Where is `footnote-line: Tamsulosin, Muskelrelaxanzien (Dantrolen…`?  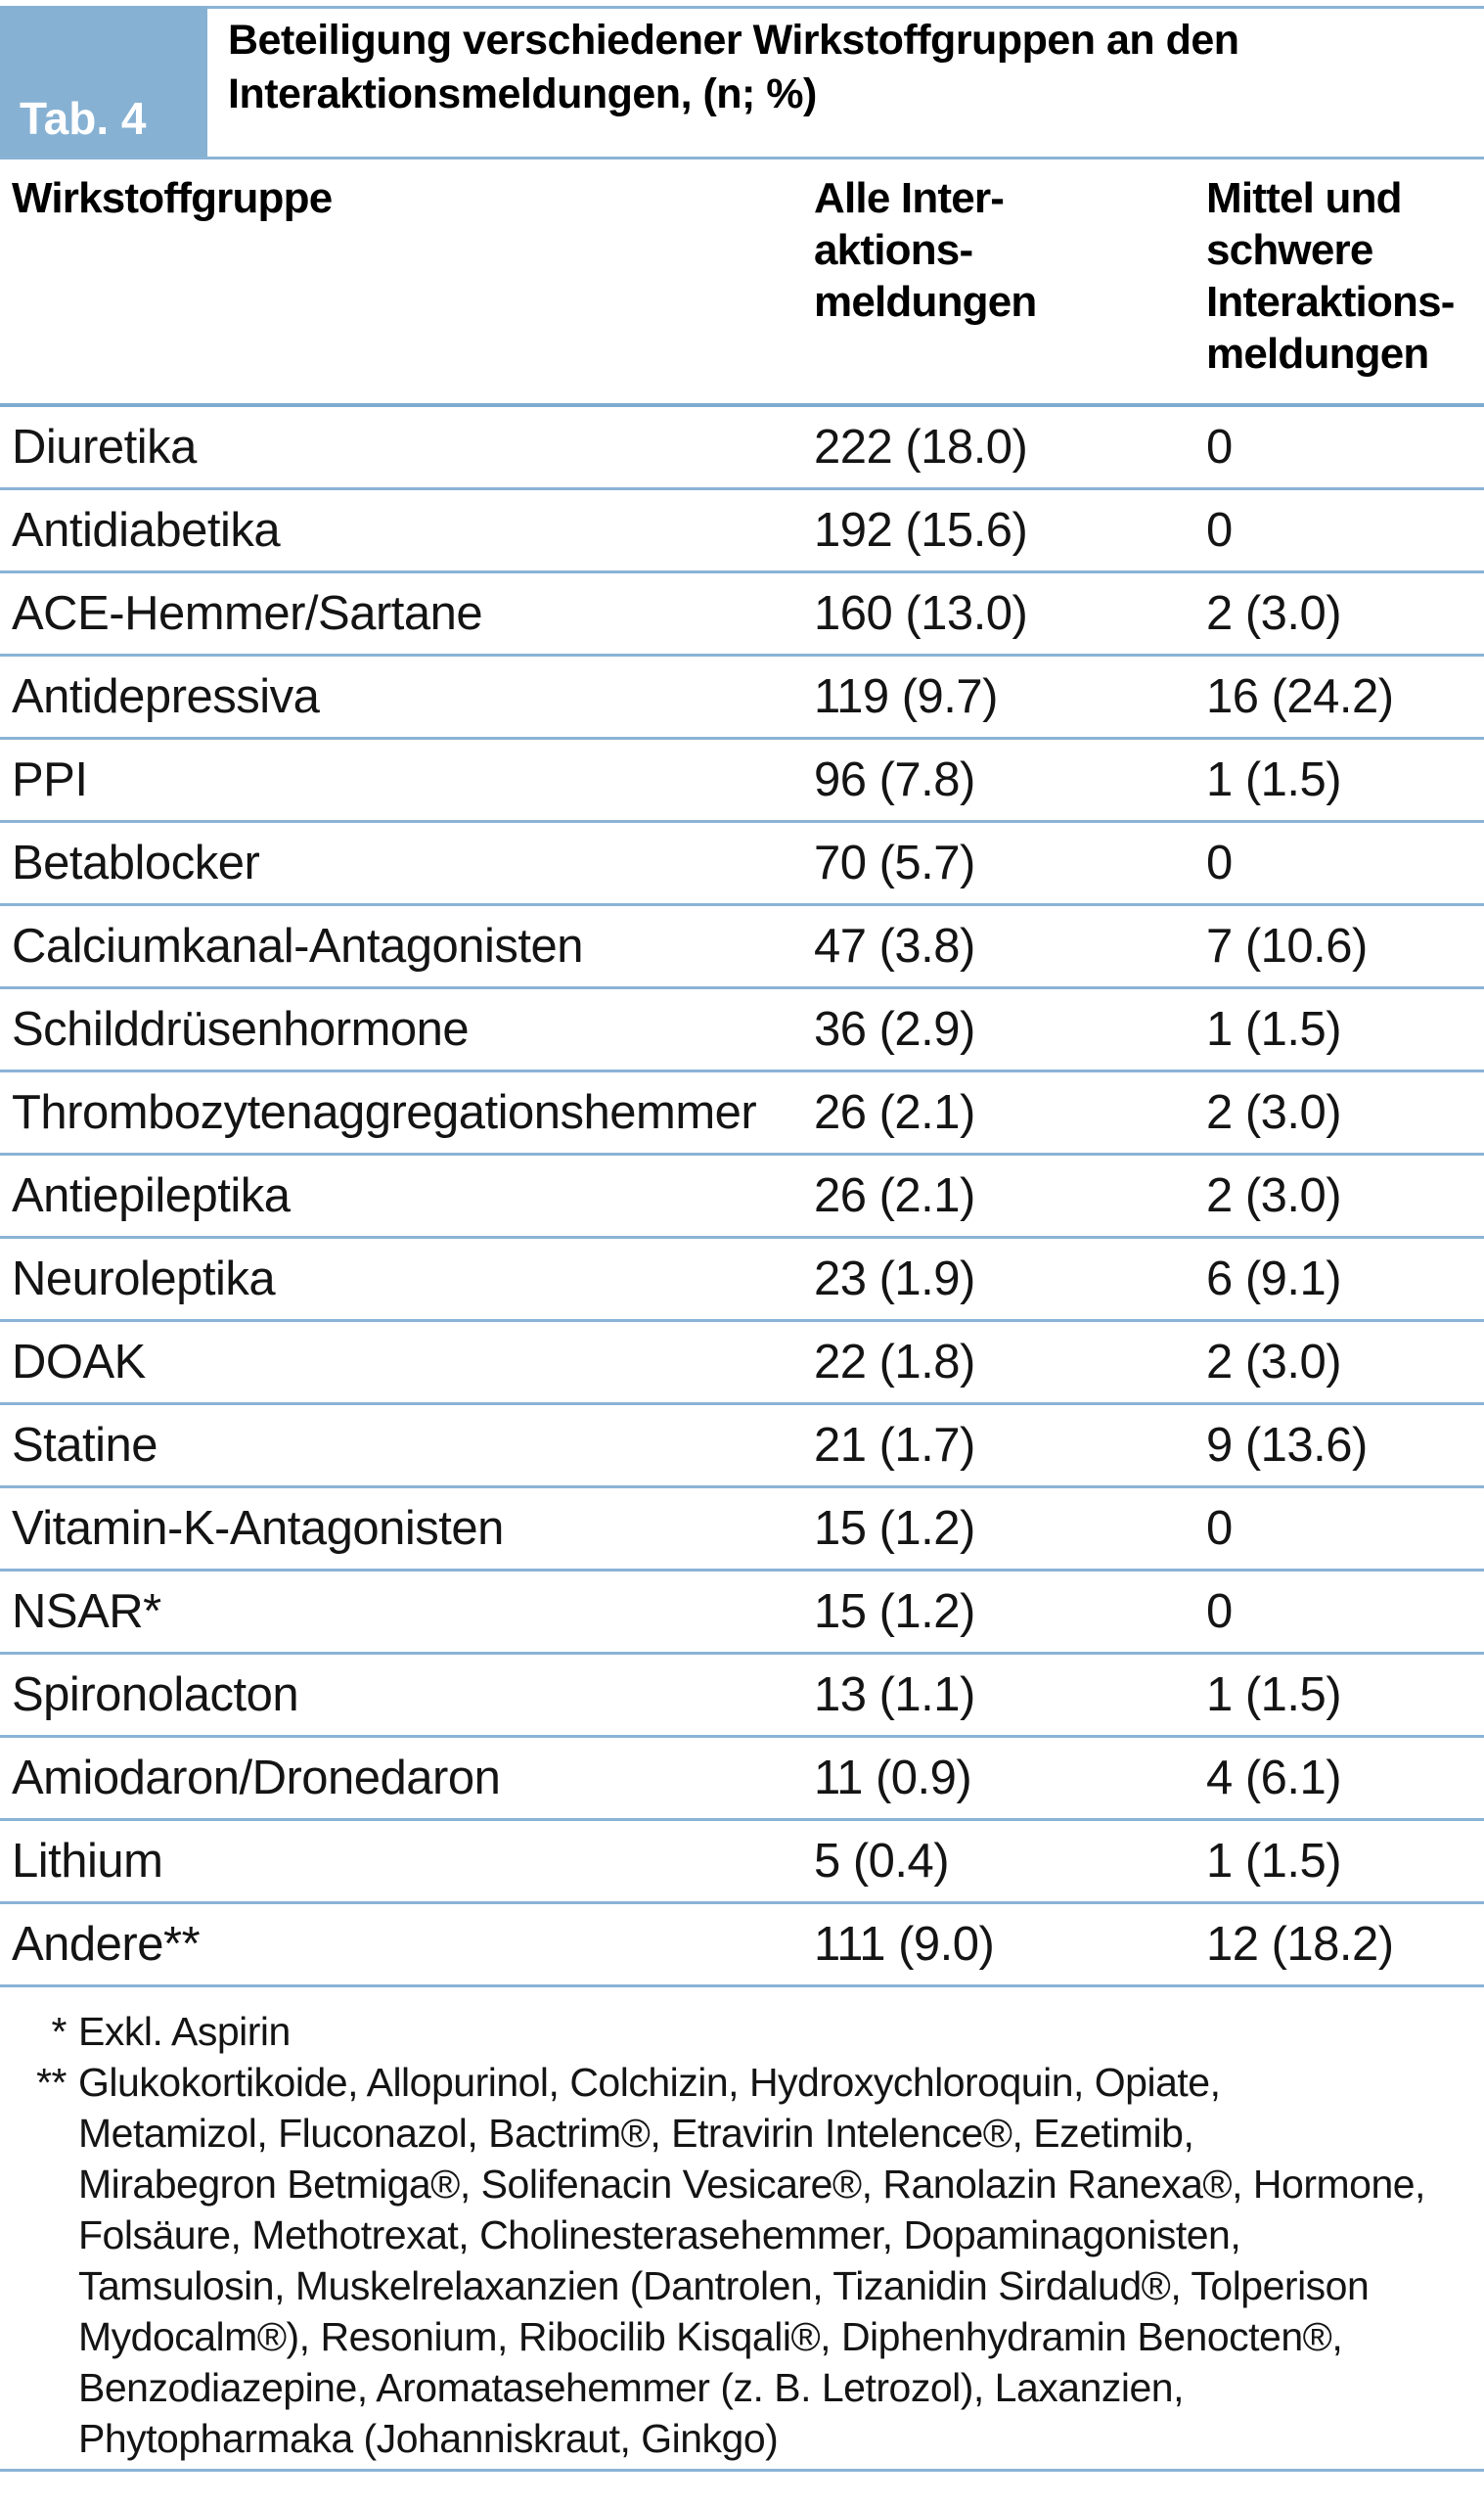 footnote-line: Tamsulosin, Muskelrelaxanzien (Dantrolen… is located at coordinates (742, 2285).